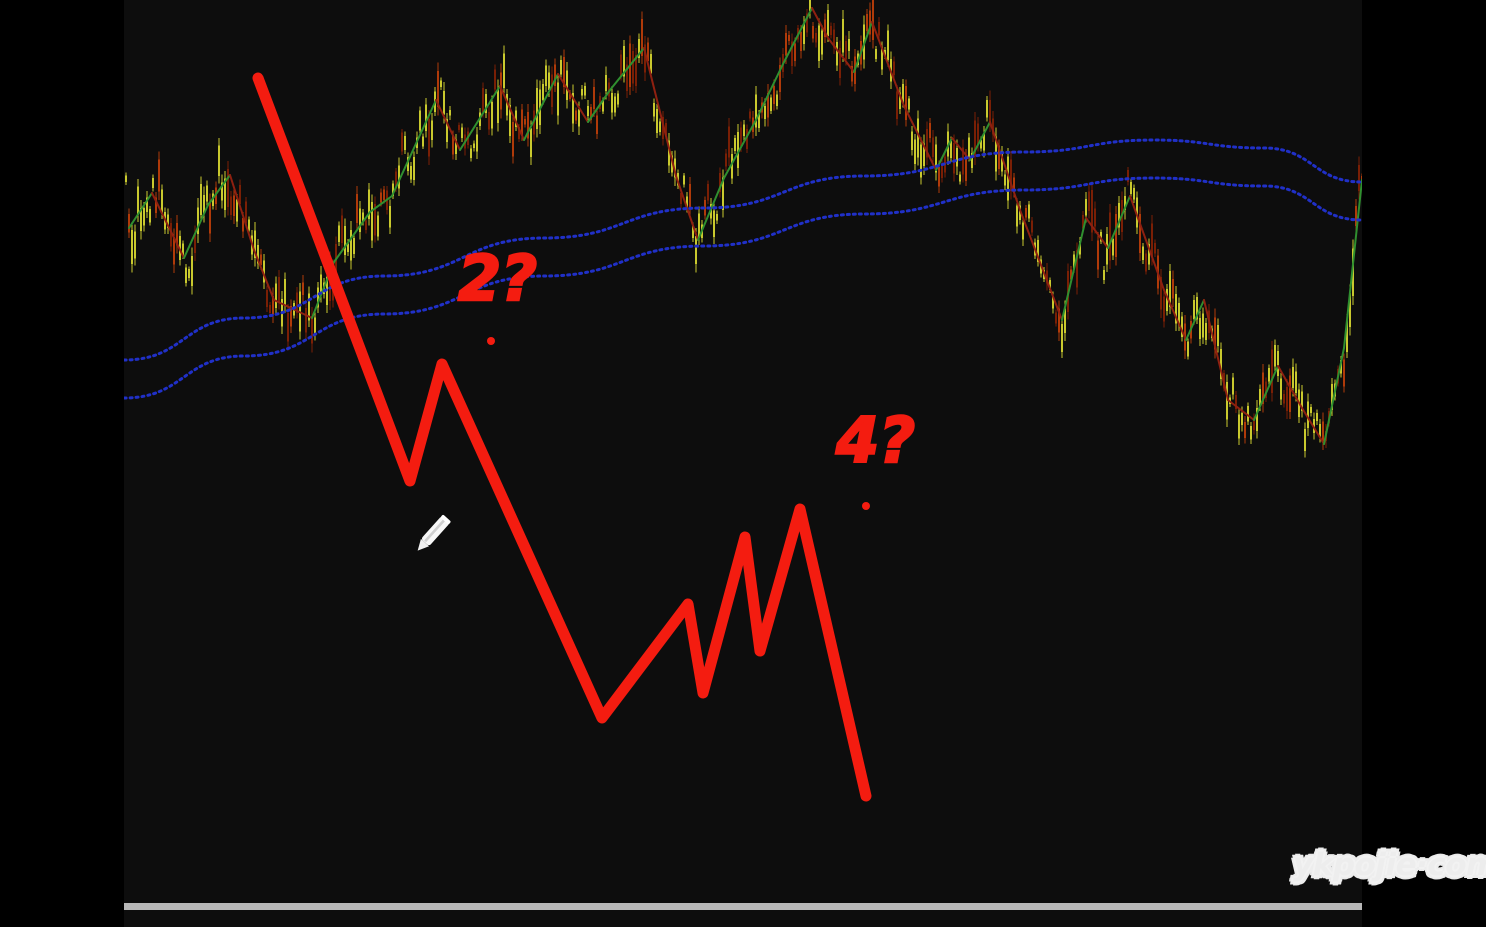 Image resolution: width=1486 pixels, height=927 pixels. What do you see at coordinates (62, 463) in the screenshot?
I see `letterbox-bar-left` at bounding box center [62, 463].